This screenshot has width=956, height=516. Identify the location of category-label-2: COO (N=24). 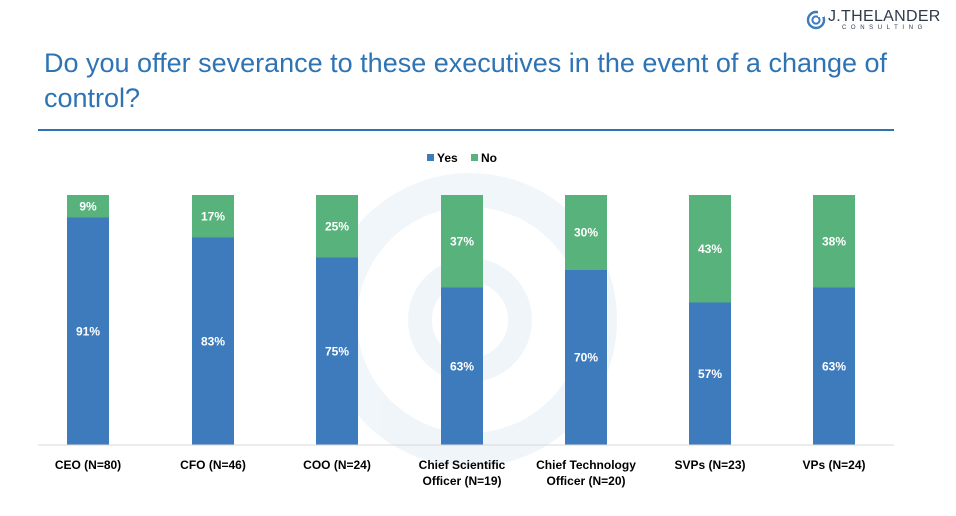
(337, 465).